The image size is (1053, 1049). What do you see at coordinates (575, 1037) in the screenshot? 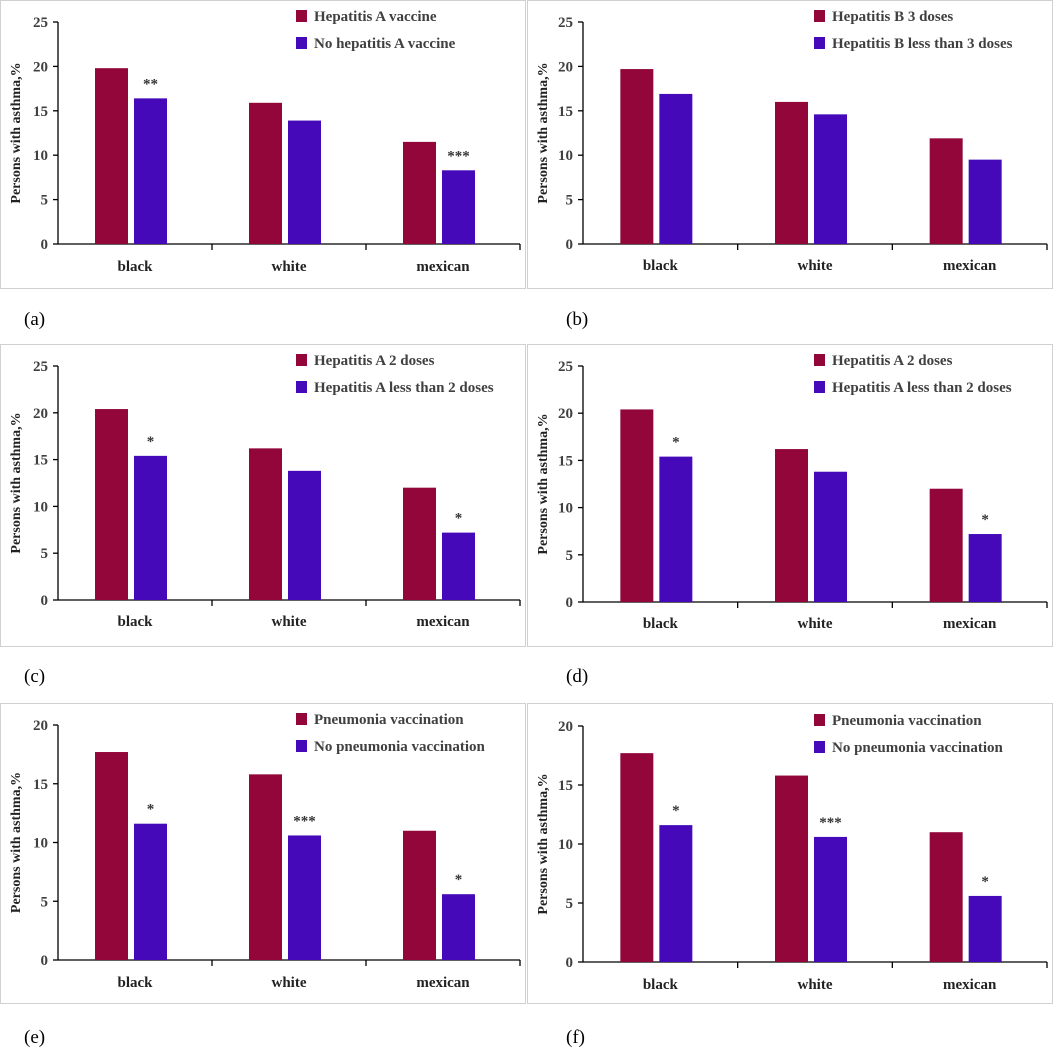
I see `panel-label-f: (f)` at bounding box center [575, 1037].